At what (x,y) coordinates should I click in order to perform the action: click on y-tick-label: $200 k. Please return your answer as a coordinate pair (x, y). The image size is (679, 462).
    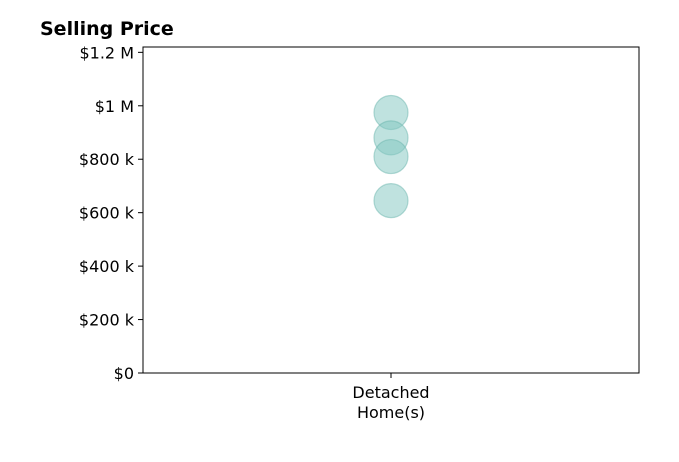
    Looking at the image, I should click on (107, 320).